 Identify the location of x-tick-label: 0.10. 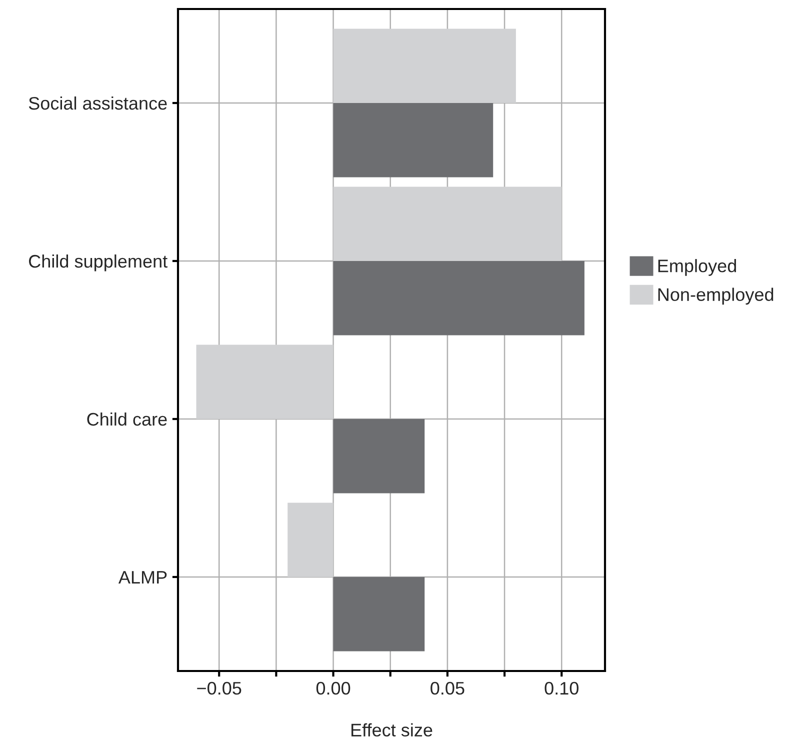
(561, 688).